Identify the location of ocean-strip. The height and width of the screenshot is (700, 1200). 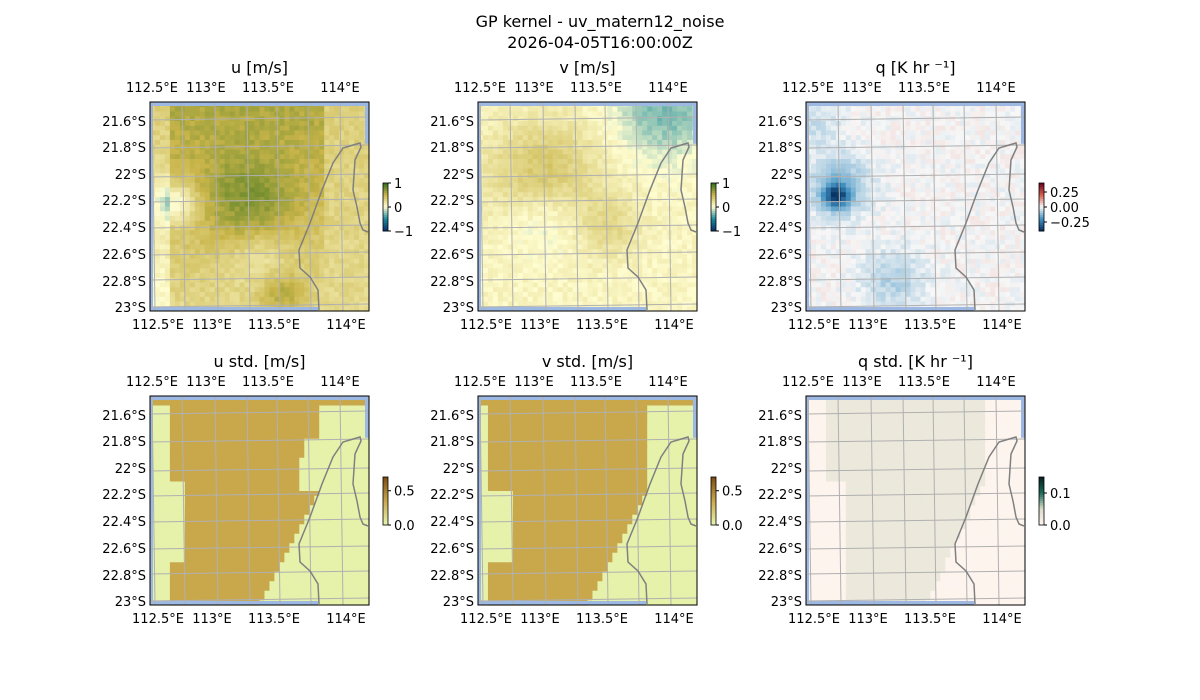
(587, 104).